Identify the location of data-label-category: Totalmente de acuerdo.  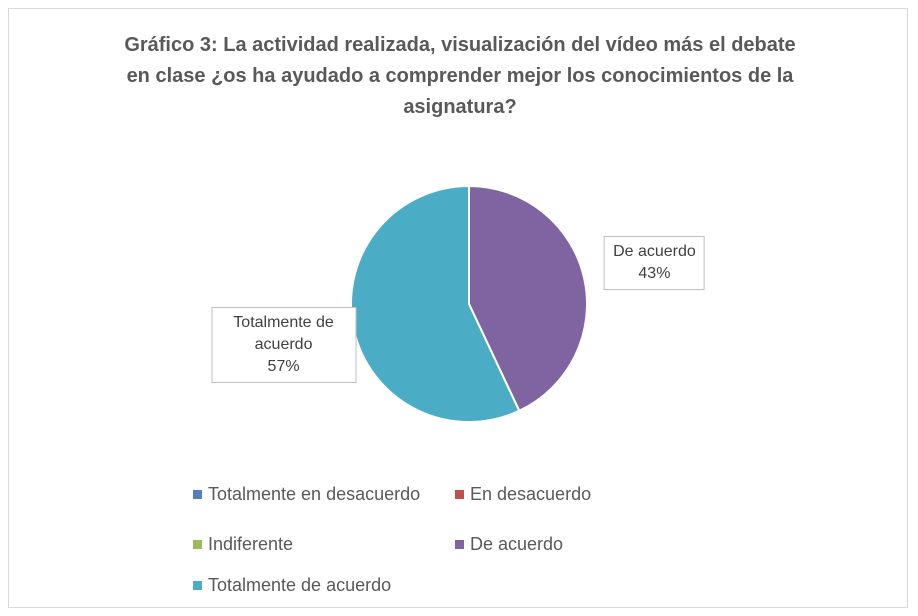
(283, 334).